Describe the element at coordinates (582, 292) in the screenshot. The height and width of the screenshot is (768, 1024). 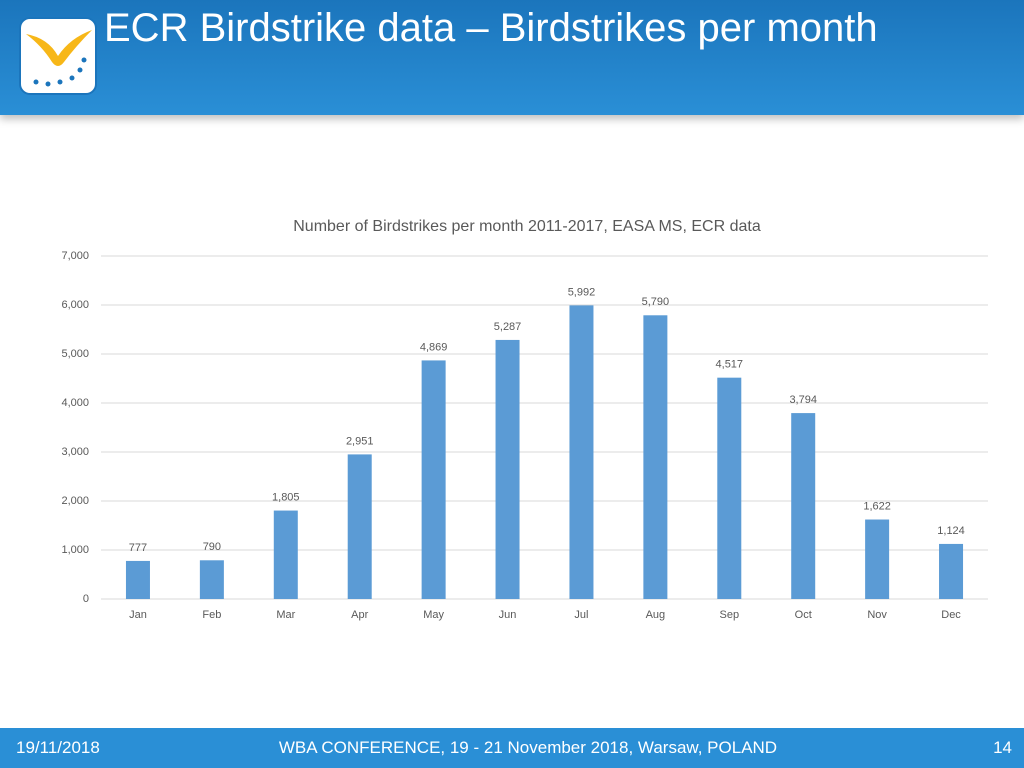
I see `value-label: 5,992` at that location.